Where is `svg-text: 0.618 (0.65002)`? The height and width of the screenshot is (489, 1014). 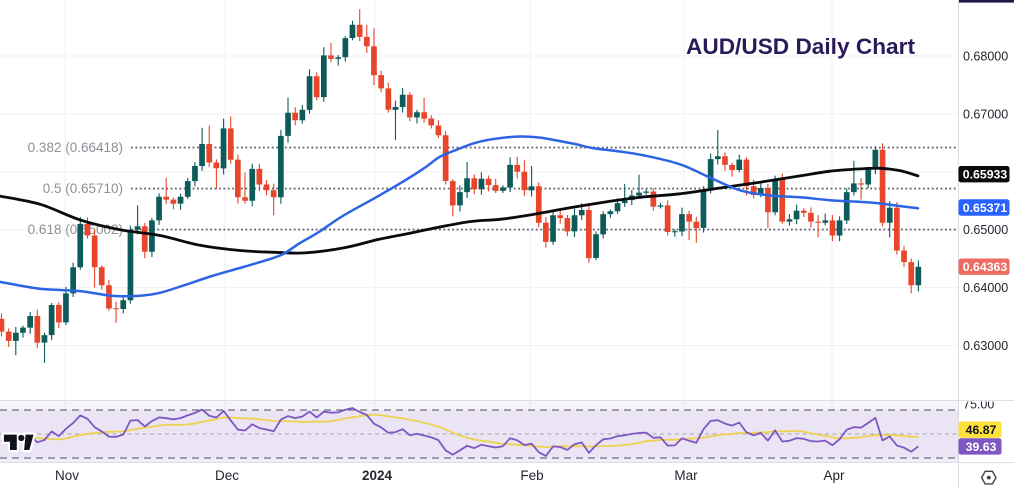 svg-text: 0.618 (0.65002) is located at coordinates (75, 229).